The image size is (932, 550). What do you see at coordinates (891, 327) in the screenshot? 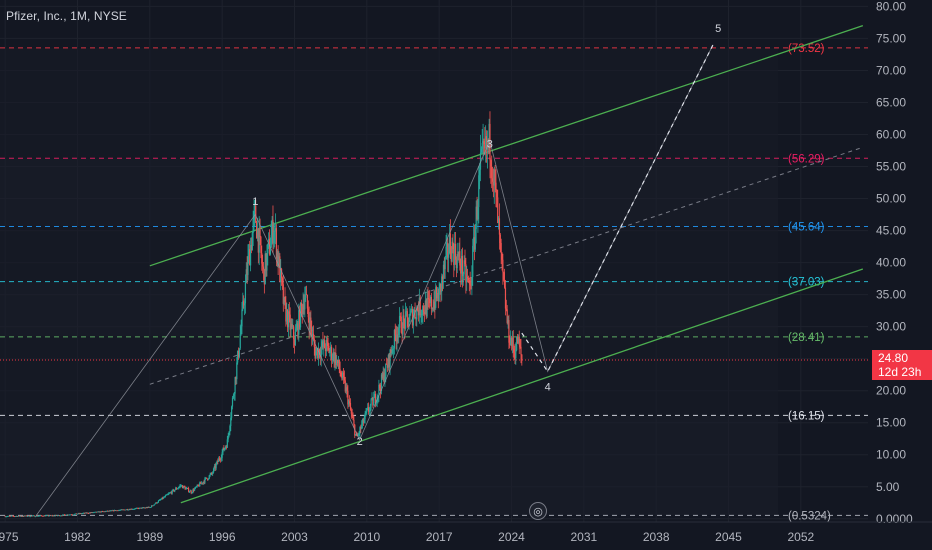
I see `price-tick-label: 30.00` at bounding box center [891, 327].